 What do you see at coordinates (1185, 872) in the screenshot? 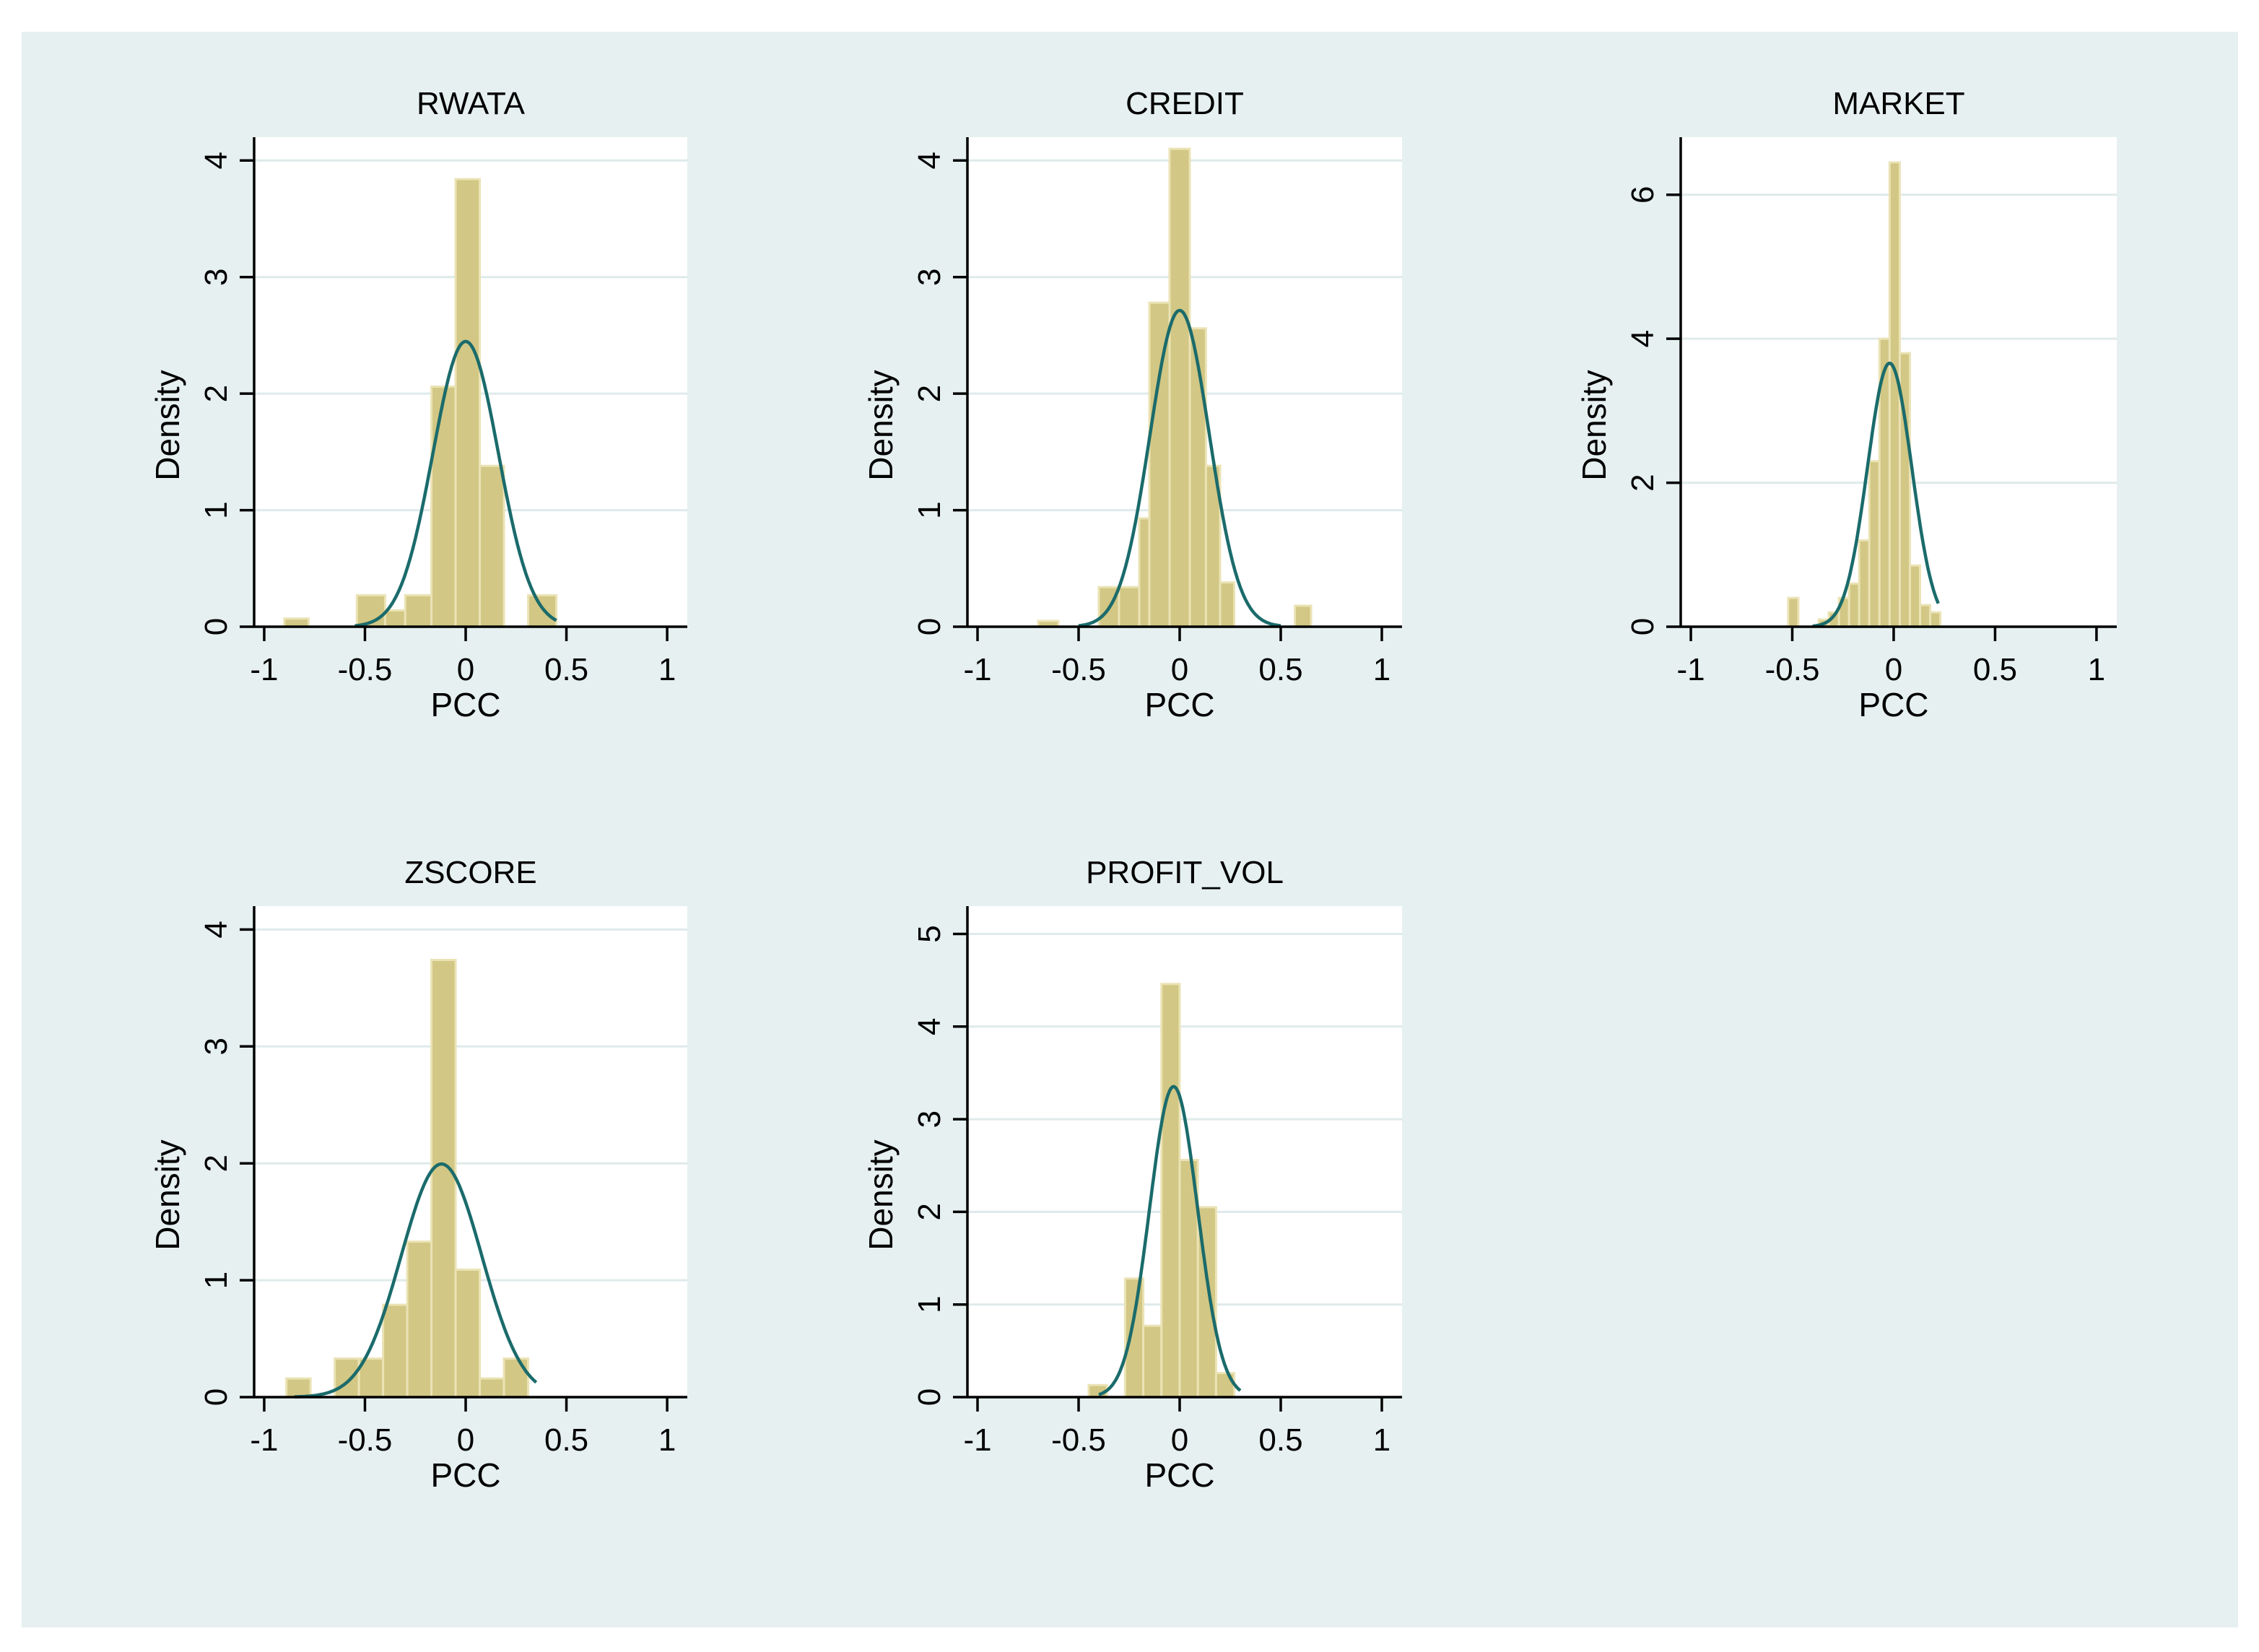
I see `panel-title: PROFIT_VOL` at bounding box center [1185, 872].